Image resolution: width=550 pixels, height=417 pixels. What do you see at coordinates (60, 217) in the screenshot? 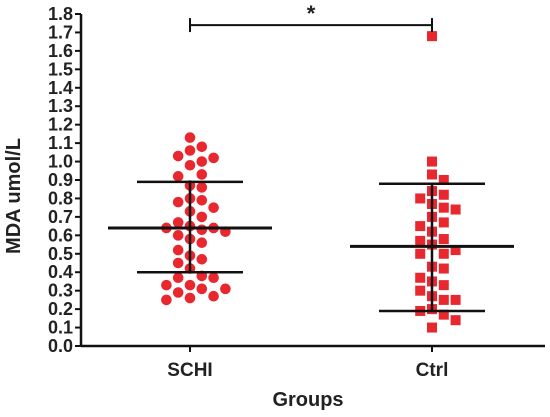
I see `y-tick-label: 0.7` at bounding box center [60, 217].